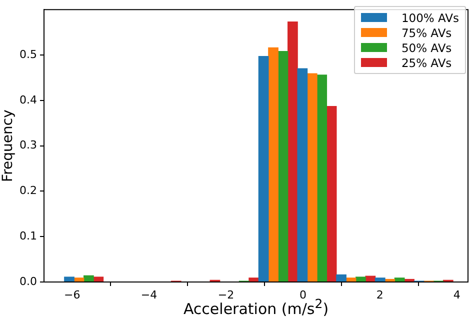  Describe the element at coordinates (8, 146) in the screenshot. I see `y-axis-title: Frequency` at that location.